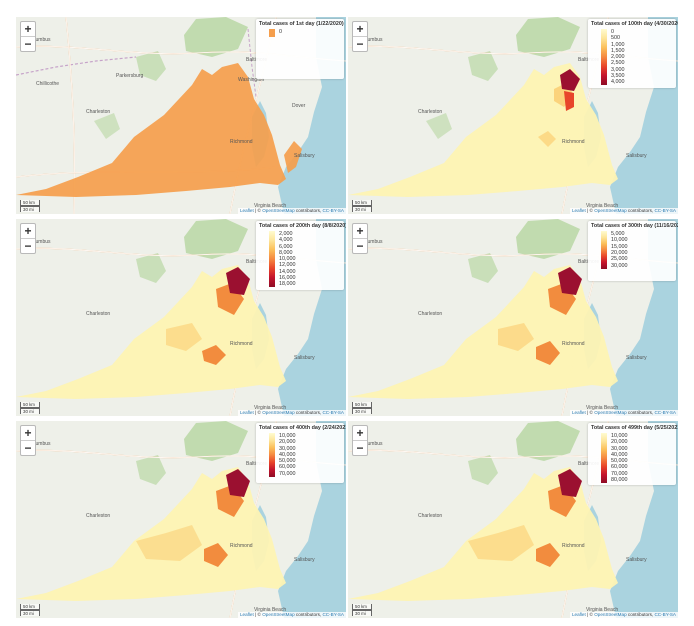 This screenshot has height=626, width=694. What do you see at coordinates (129, 76) in the screenshot?
I see `svg-text: Parkersburg` at bounding box center [129, 76].